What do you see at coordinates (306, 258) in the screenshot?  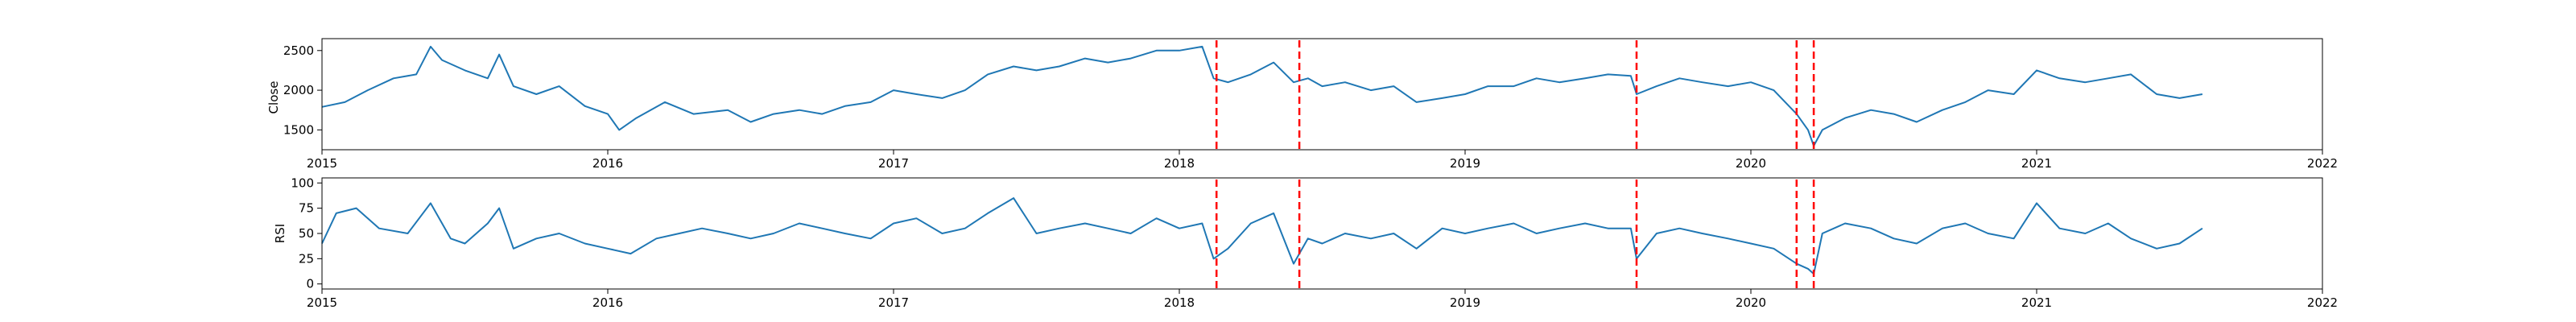 I see `rsi-y-tick-label-25: 25` at bounding box center [306, 258].